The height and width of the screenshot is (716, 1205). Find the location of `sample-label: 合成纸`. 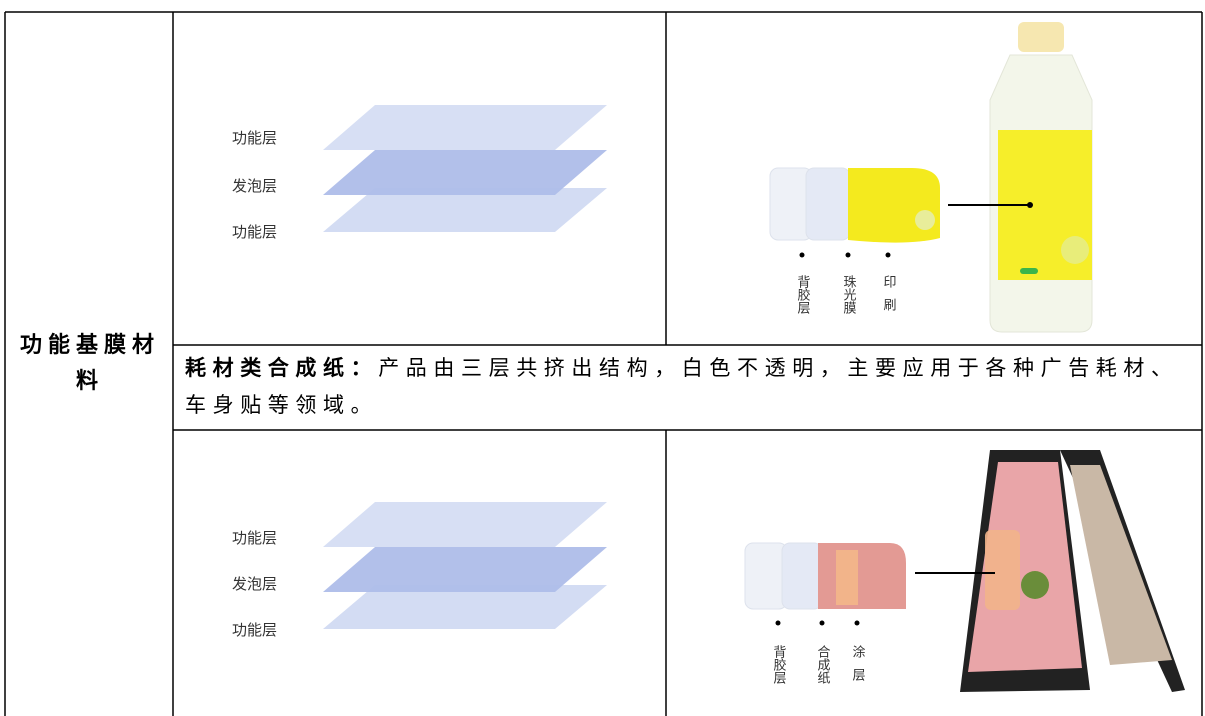

sample-label: 合成纸 is located at coordinates (823, 665).